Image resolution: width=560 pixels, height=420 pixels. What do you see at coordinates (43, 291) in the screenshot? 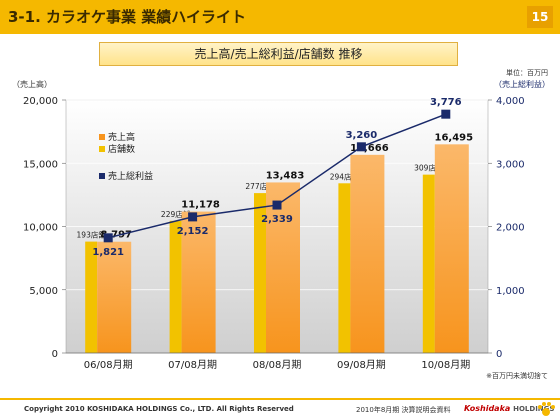
I see `left-axis-tick-label: 5,000` at bounding box center [43, 291].